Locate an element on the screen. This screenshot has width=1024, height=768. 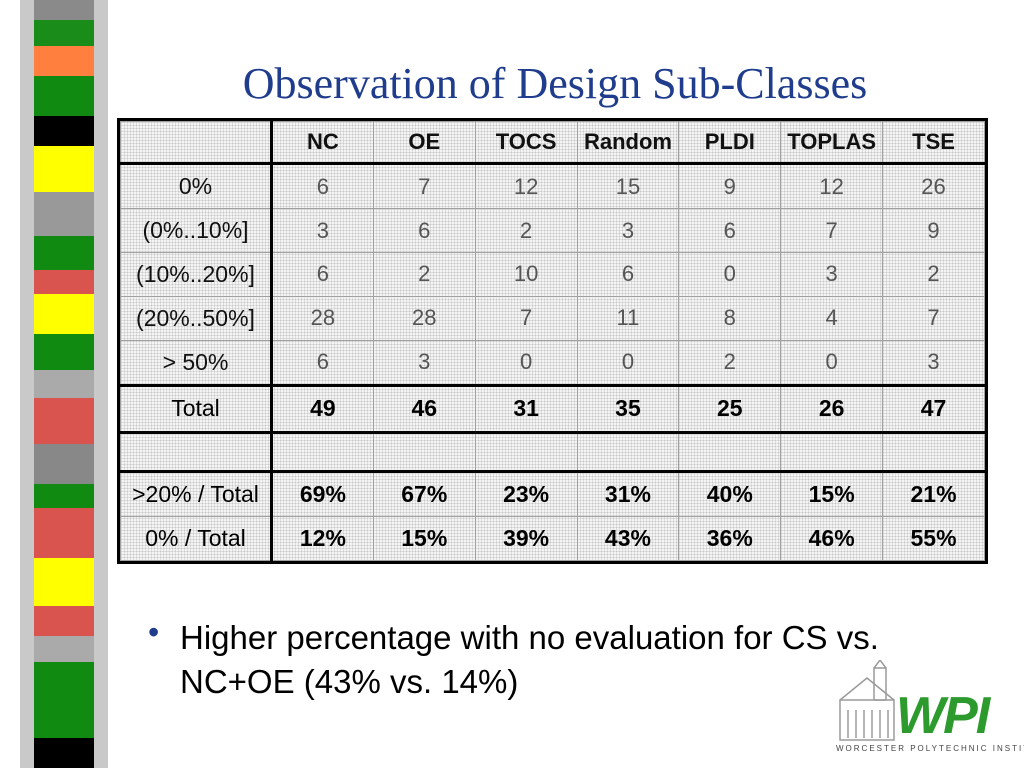
row-label: 0% / Total is located at coordinates (196, 538).